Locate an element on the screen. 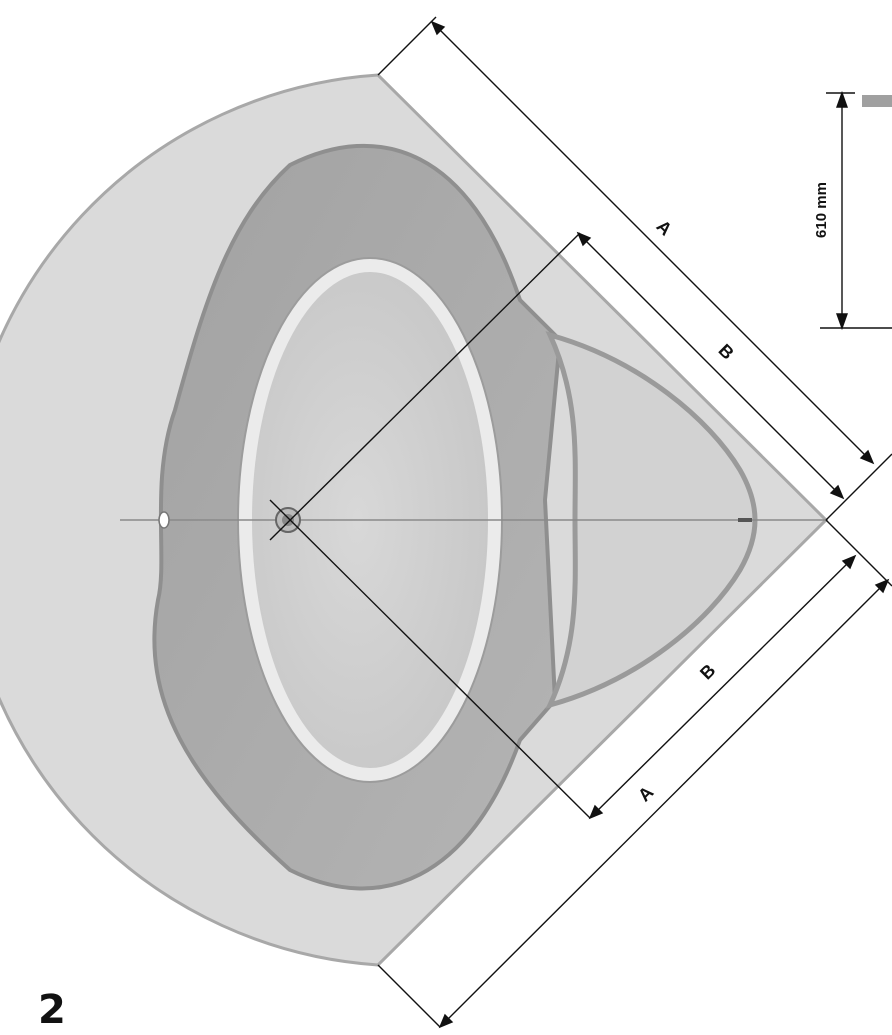 This screenshot has height=1035, width=892. figure-number: 2 is located at coordinates (52, 1010).